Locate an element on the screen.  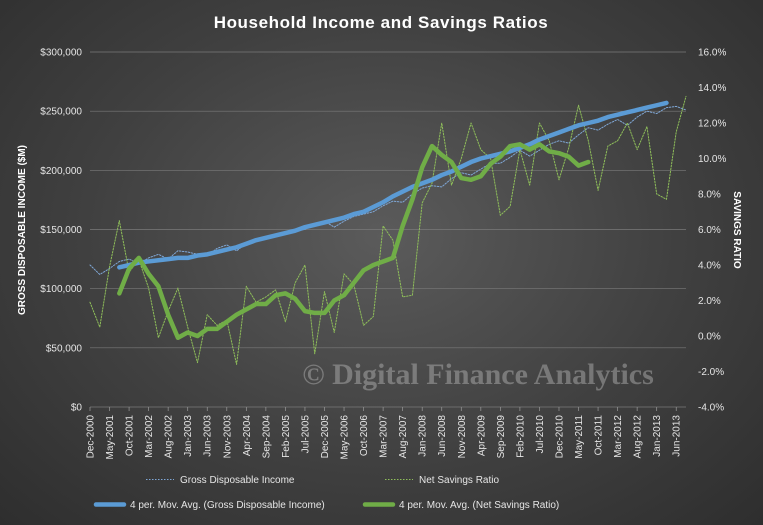
x-tick-label: Mar-2002 is located at coordinates (149, 436).